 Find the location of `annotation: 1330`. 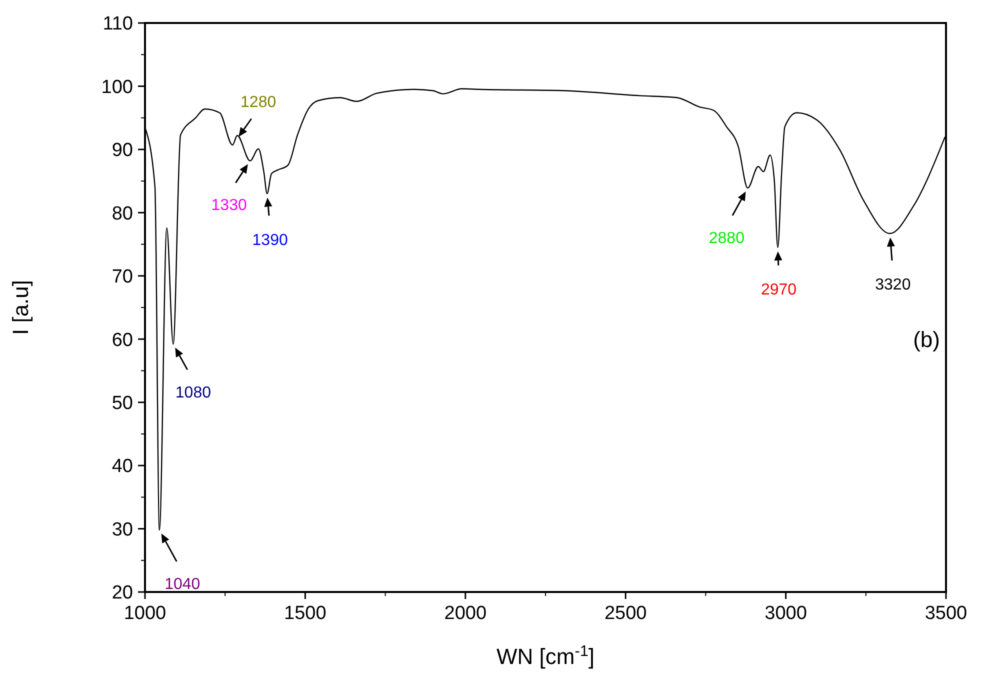

annotation: 1330 is located at coordinates (229, 205).